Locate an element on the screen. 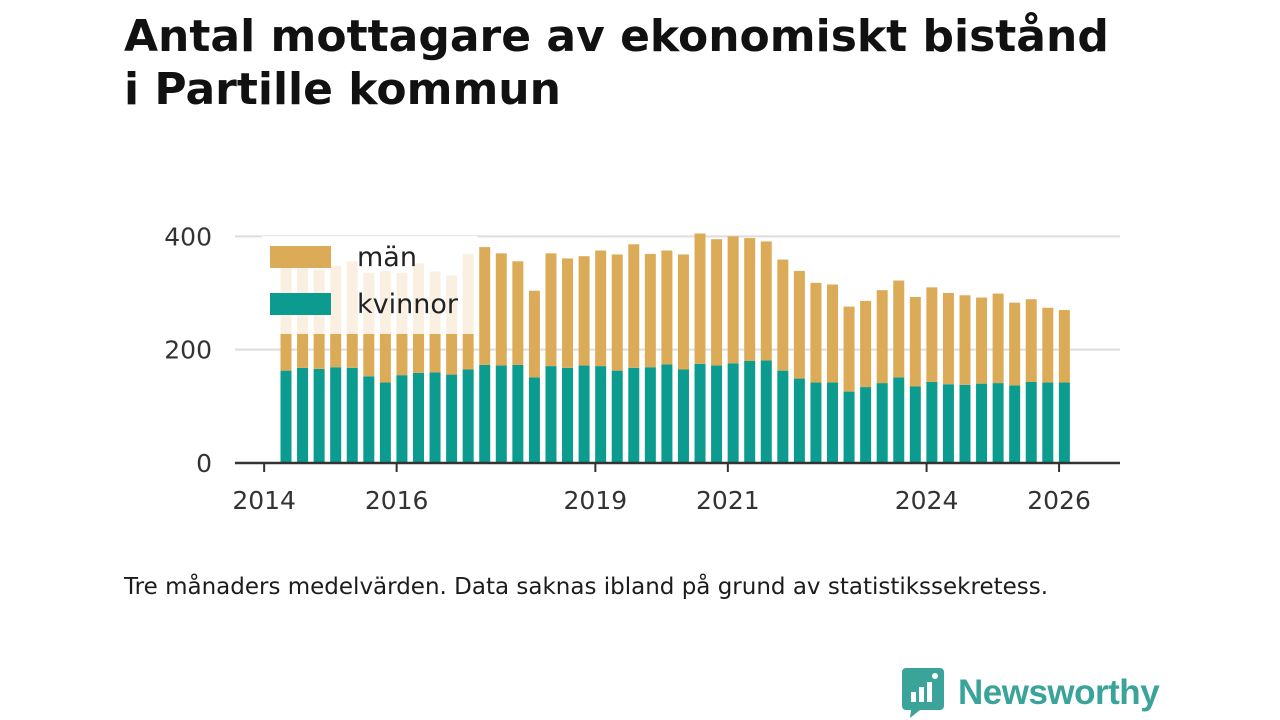 The height and width of the screenshot is (720, 1280). newsworthy-chart-icon is located at coordinates (923, 693).